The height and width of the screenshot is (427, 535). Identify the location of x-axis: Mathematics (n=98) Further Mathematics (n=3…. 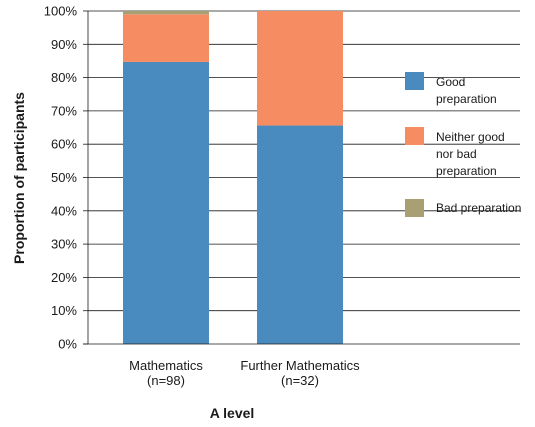
(301, 365).